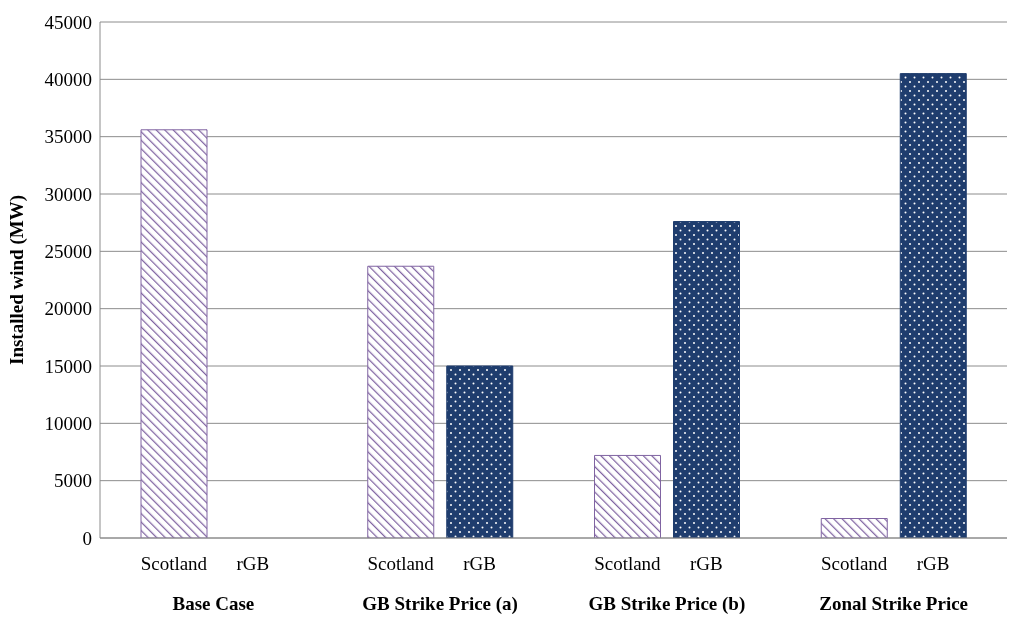 This screenshot has width=1019, height=632. Describe the element at coordinates (68, 366) in the screenshot. I see `y-tick-label: 15000` at that location.